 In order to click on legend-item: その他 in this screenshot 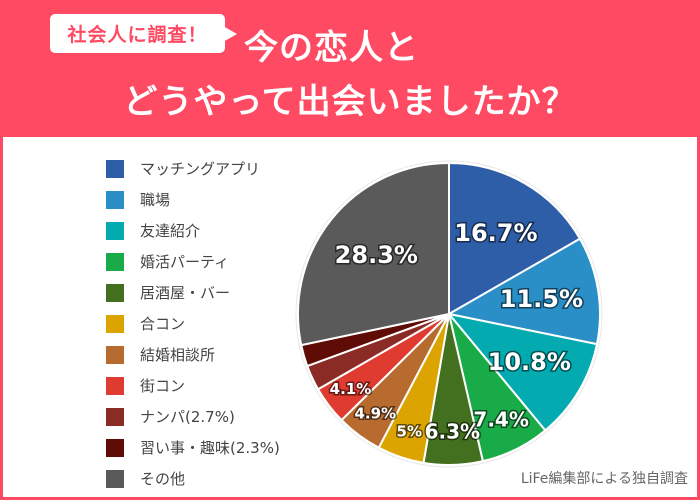, I will do `click(193, 478)`.